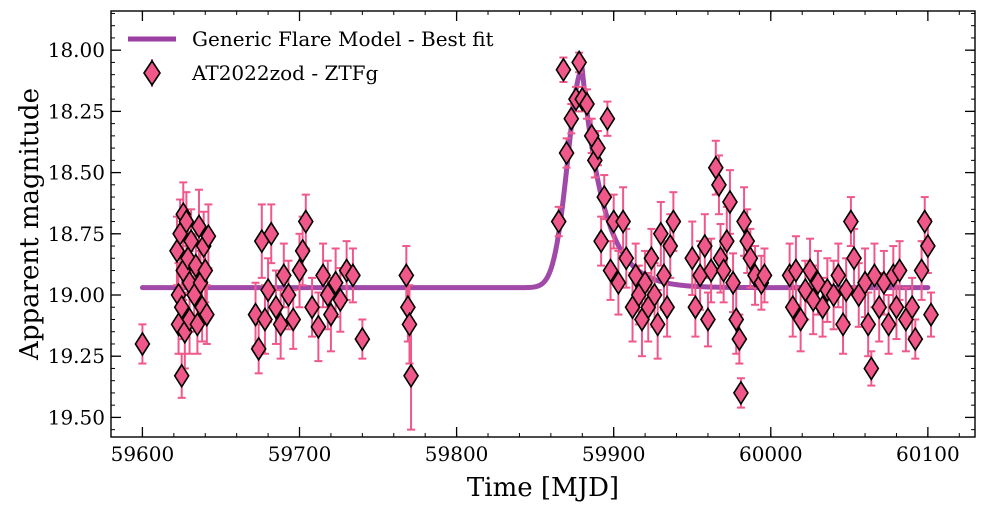 This screenshot has height=510, width=986. I want to click on y-tick-label: 19.25, so click(76, 356).